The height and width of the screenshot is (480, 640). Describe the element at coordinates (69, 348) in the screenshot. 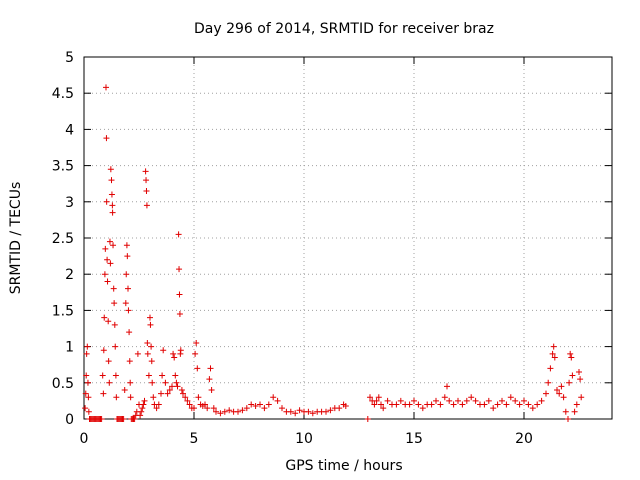

I see `y-tick-label: 1` at that location.